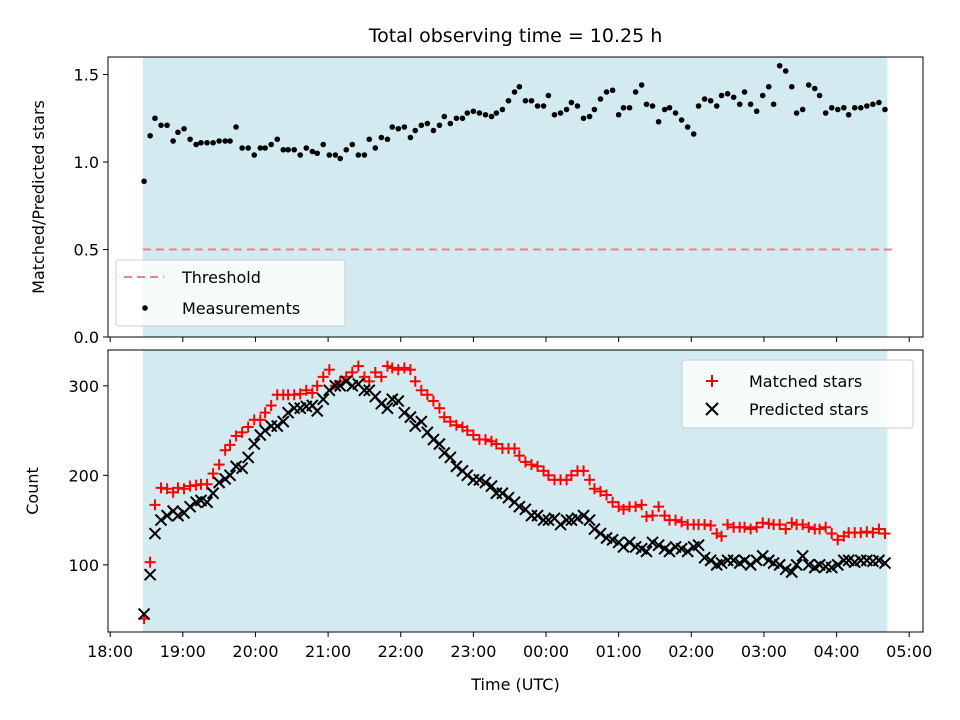  I want to click on top-y-tick-label-0: 0.0, so click(86, 337).